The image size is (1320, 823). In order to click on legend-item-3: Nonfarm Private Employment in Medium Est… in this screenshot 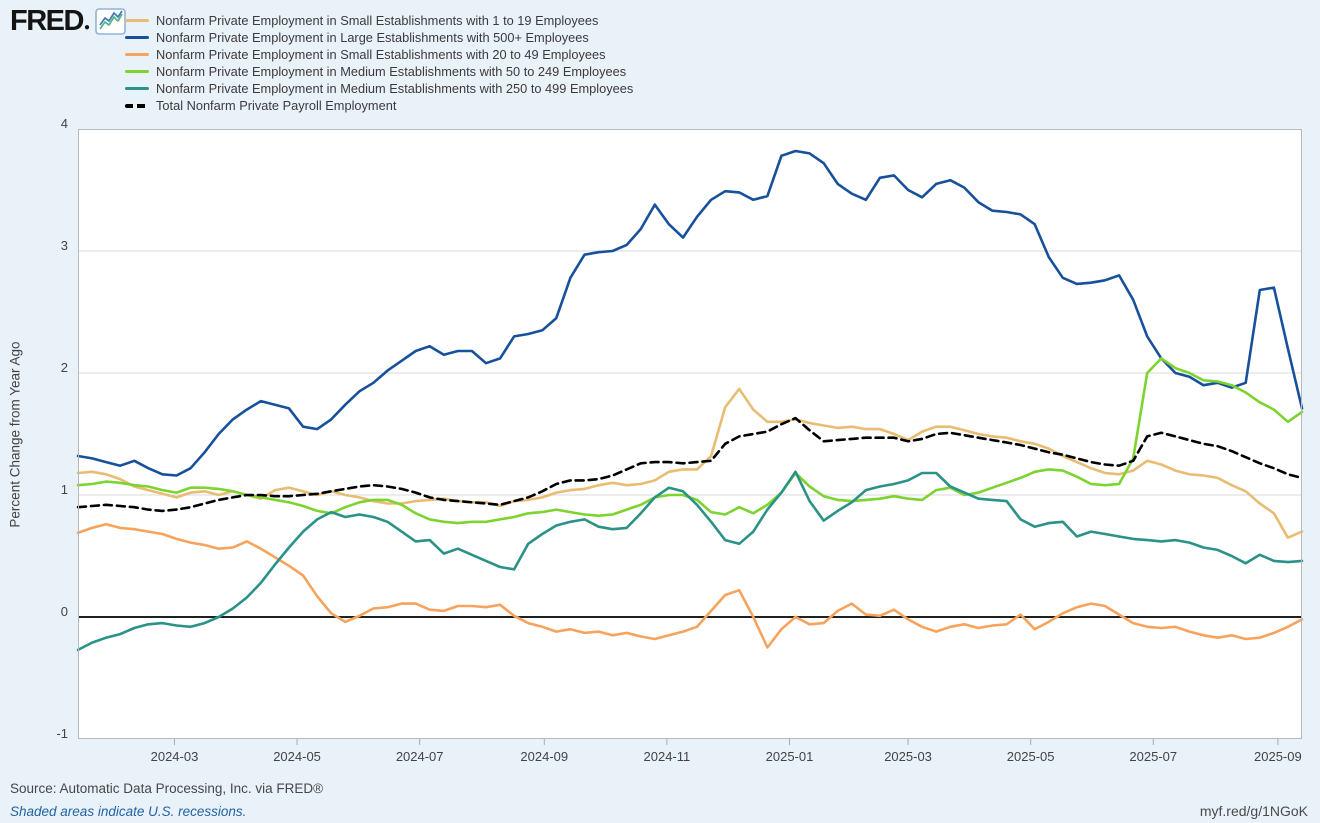, I will do `click(379, 71)`.